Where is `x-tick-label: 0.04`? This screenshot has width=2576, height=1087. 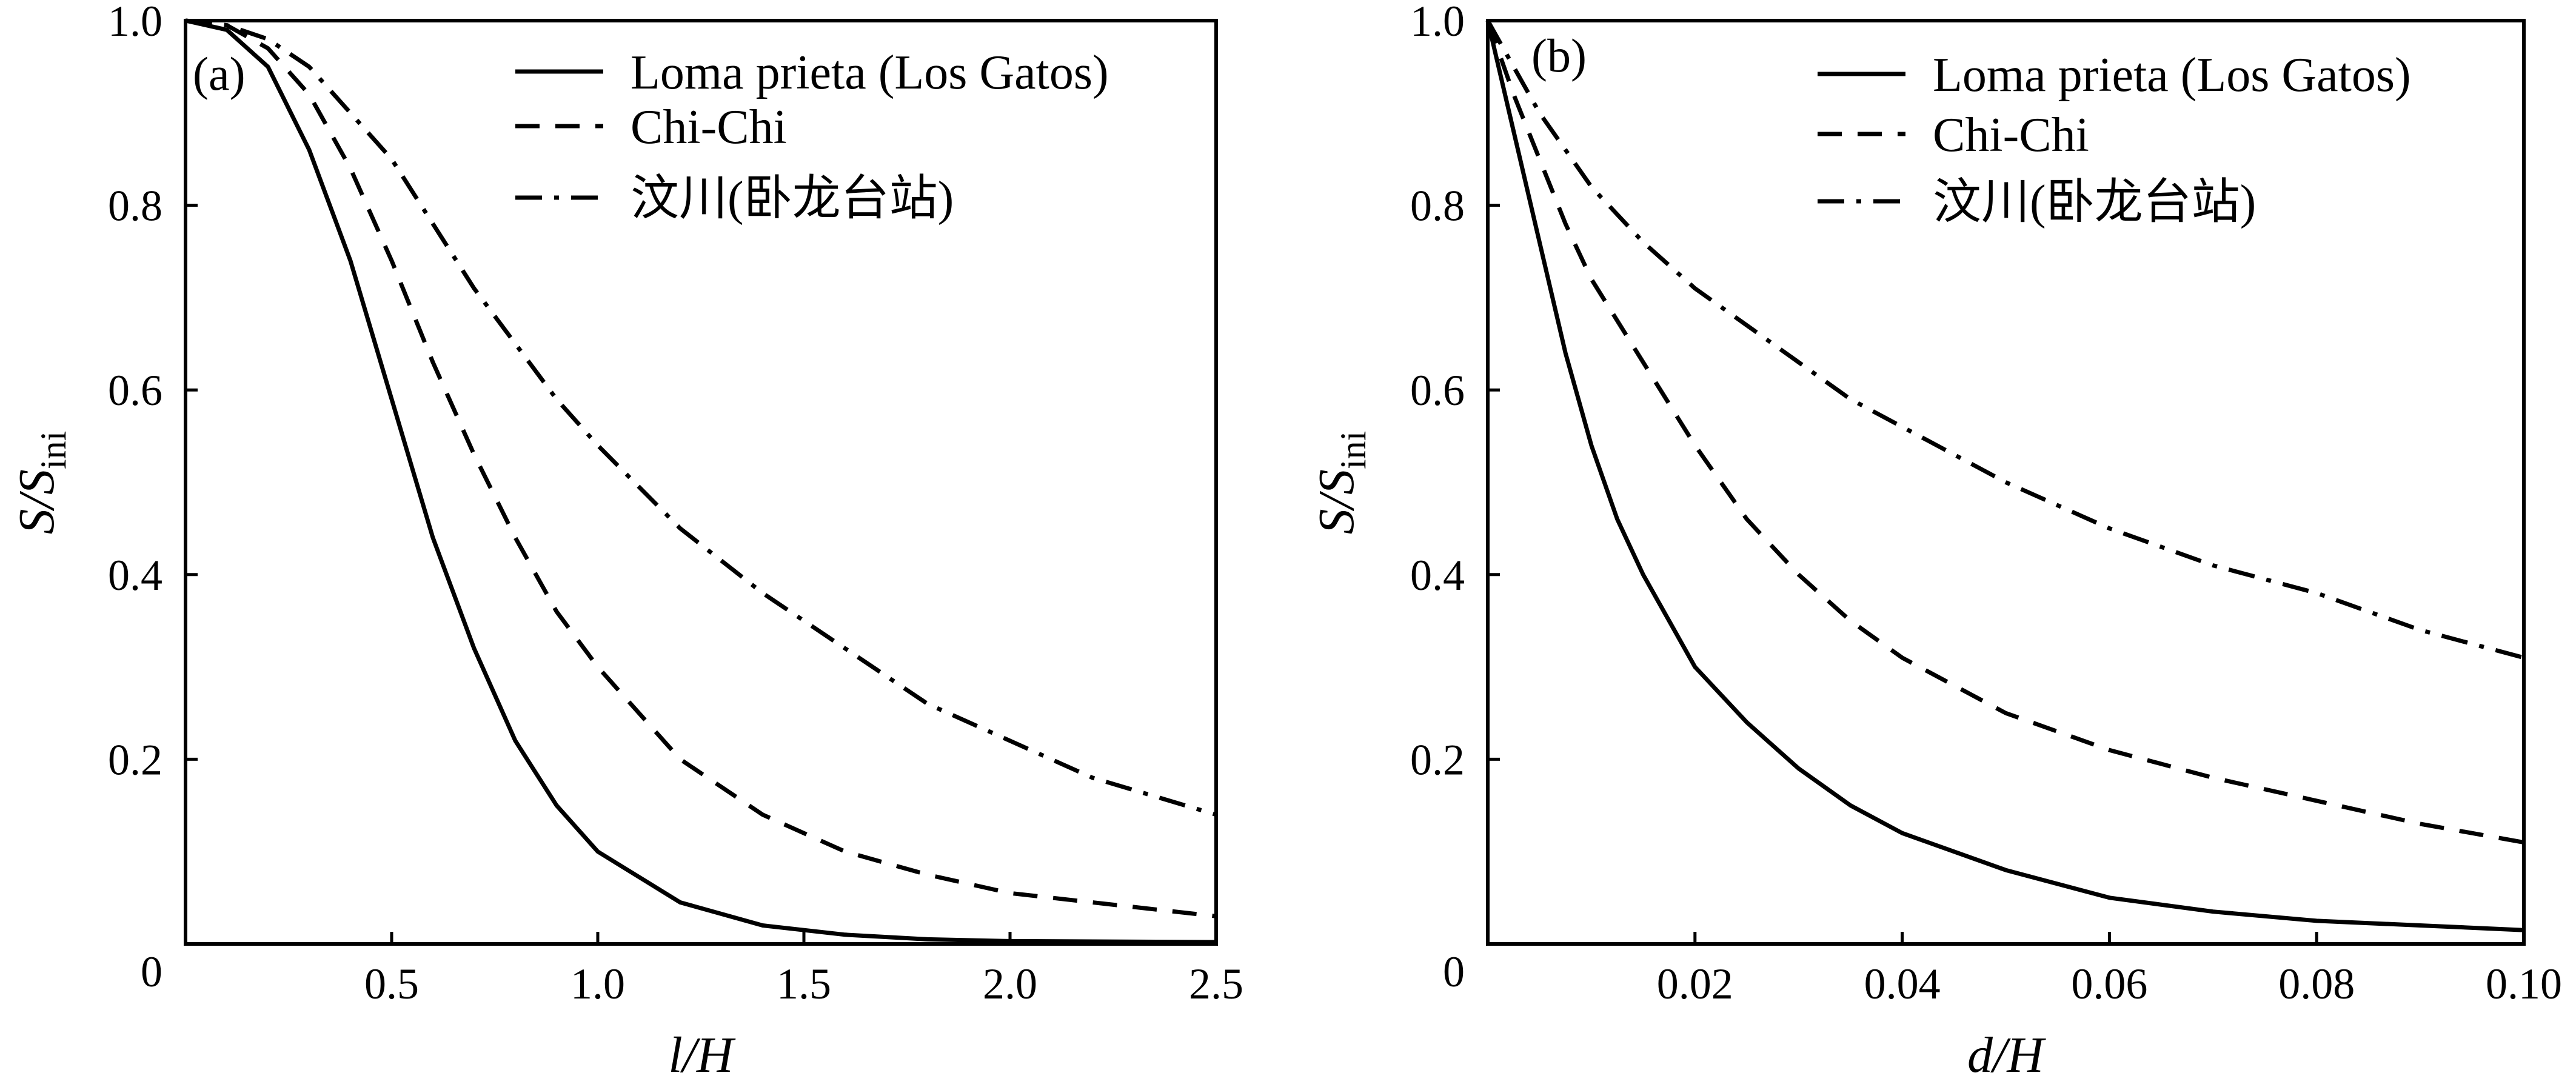
x-tick-label: 0.04 is located at coordinates (1902, 984).